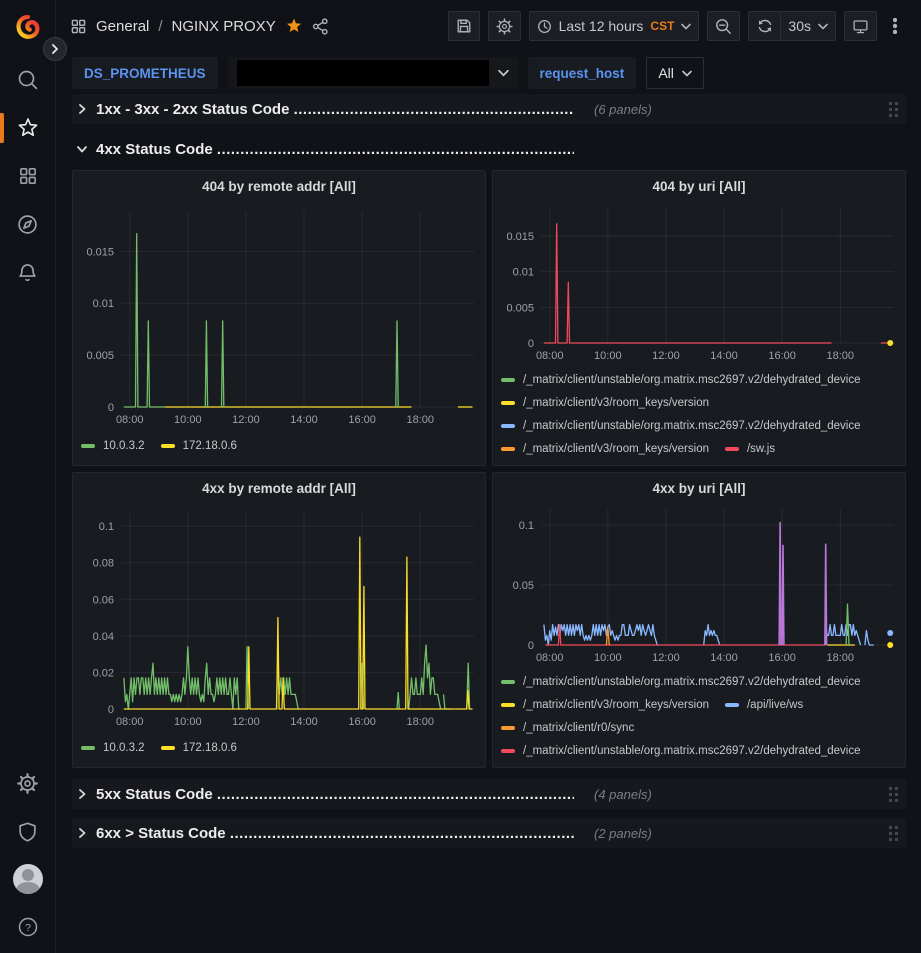 Image resolution: width=921 pixels, height=953 pixels. What do you see at coordinates (567, 728) in the screenshot?
I see `legend-item: /_matrix/client/r0/sync` at bounding box center [567, 728].